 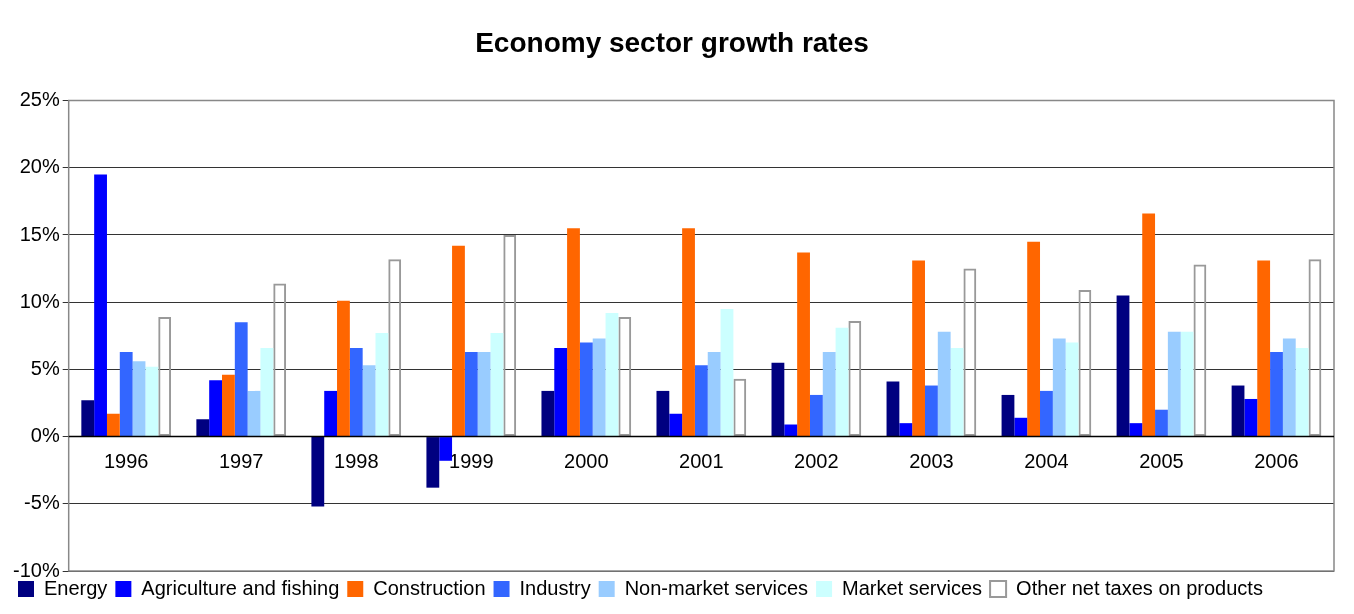 What do you see at coordinates (39, 99) in the screenshot?
I see `y-tick-label: 25%` at bounding box center [39, 99].